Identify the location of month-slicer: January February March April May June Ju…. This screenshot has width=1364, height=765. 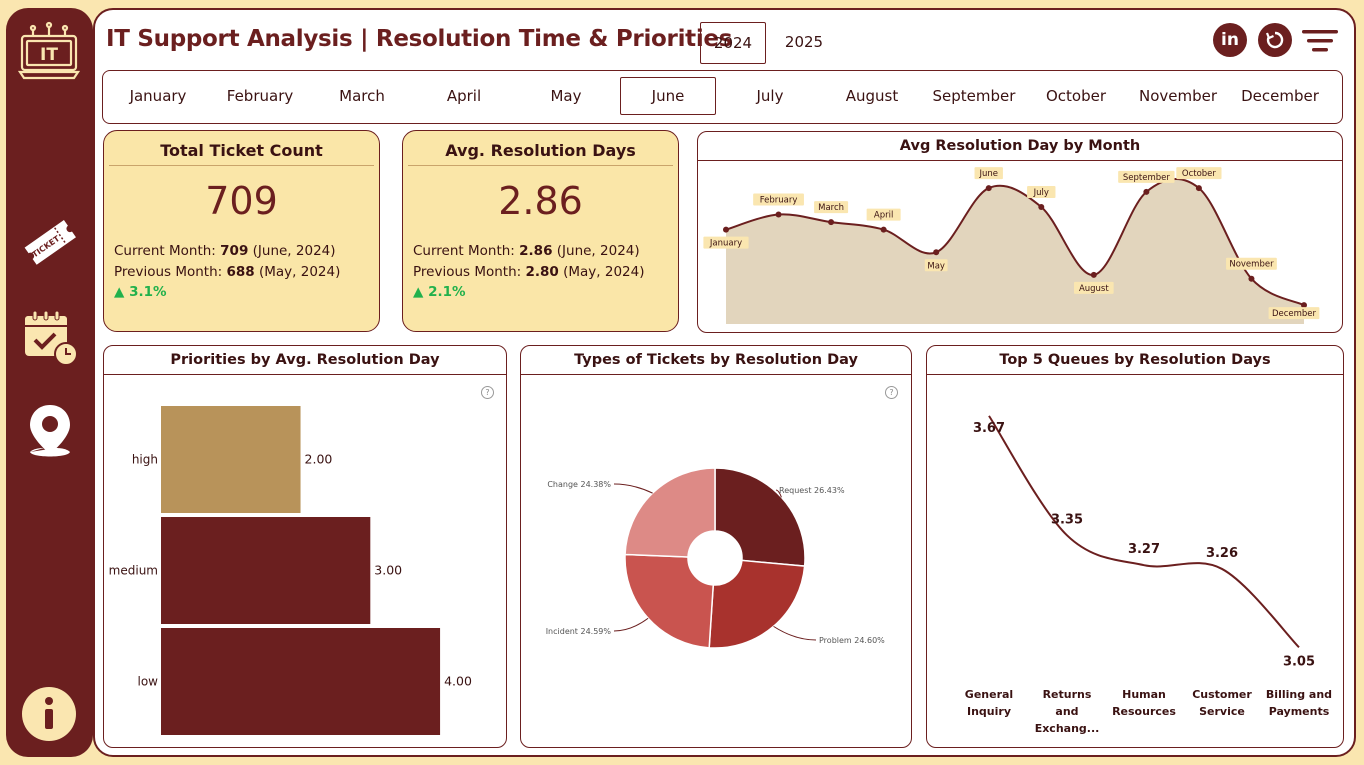
(722, 97).